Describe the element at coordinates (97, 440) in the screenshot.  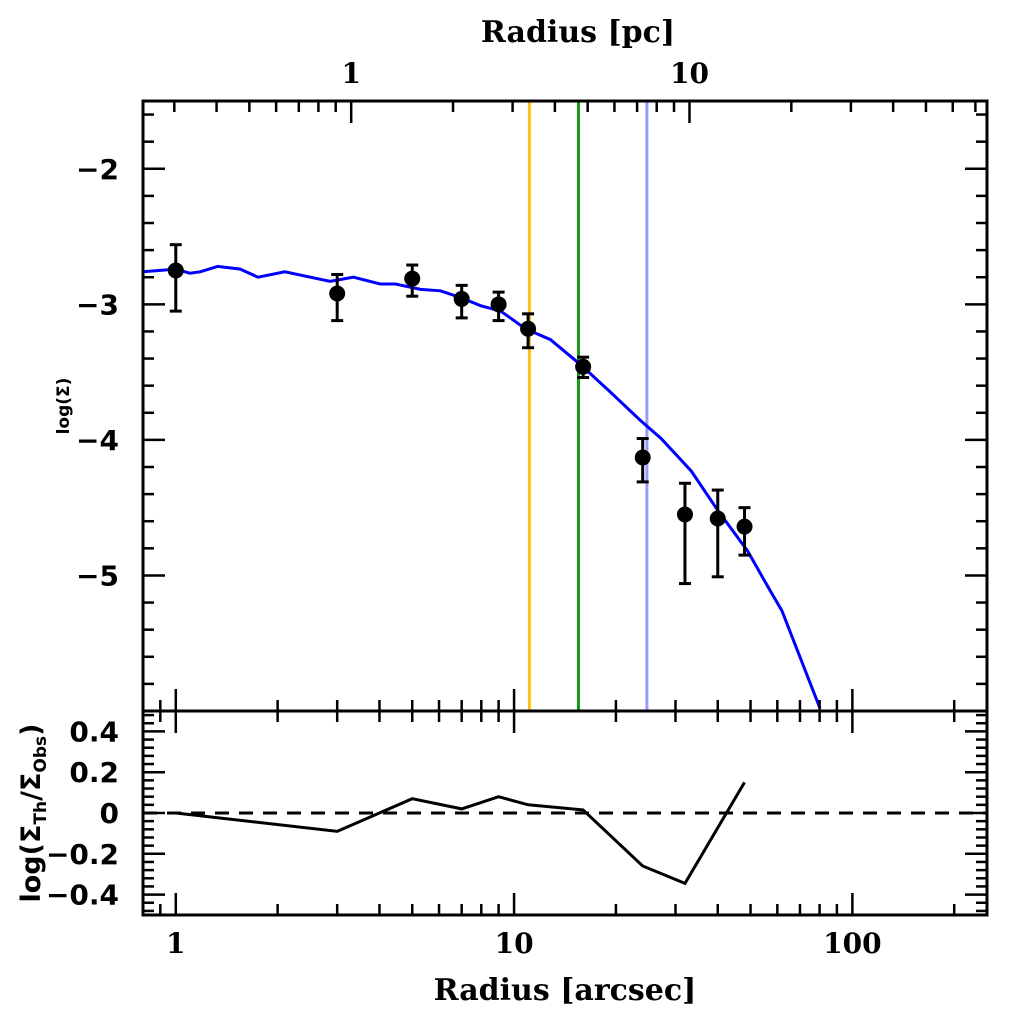
I see `upper-y-tick-label: −4` at that location.